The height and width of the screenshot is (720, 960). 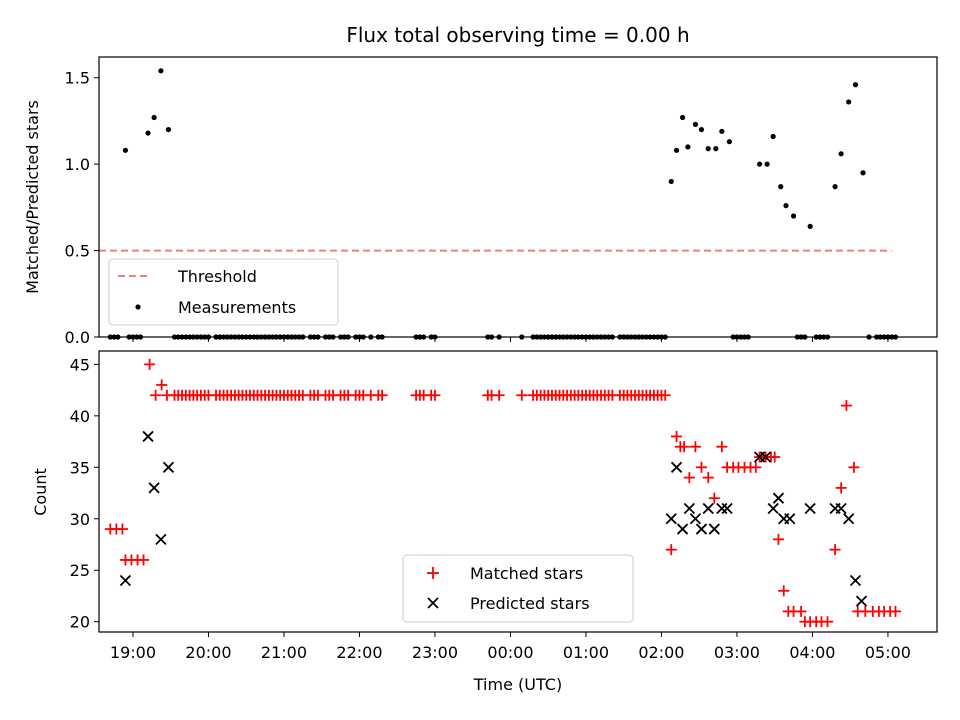 What do you see at coordinates (526, 573) in the screenshot?
I see `legend-matched-label: Matched stars` at bounding box center [526, 573].